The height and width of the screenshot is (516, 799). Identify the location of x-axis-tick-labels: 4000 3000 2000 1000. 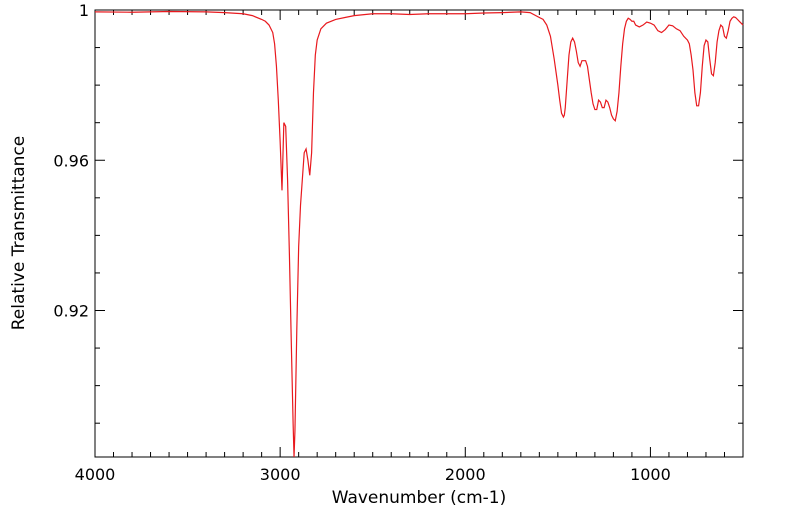
(373, 474).